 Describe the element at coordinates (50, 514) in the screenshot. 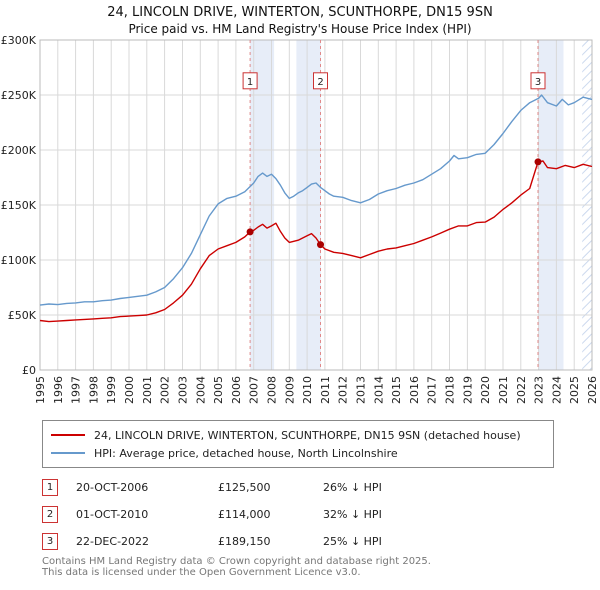

I see `transaction-number-box: 2` at that location.